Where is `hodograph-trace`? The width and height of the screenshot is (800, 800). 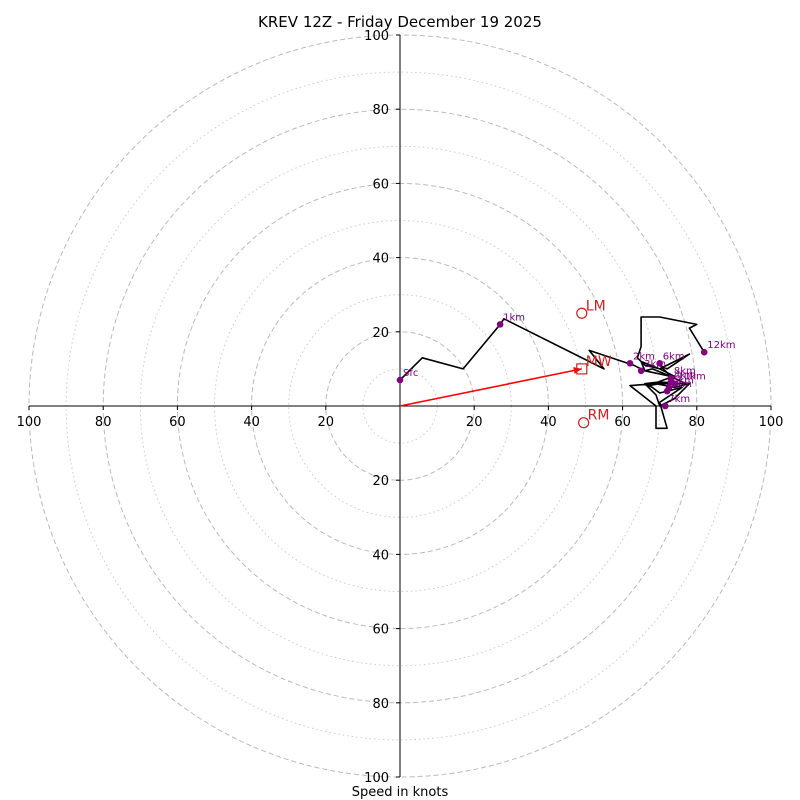
hodograph-trace is located at coordinates (552, 373).